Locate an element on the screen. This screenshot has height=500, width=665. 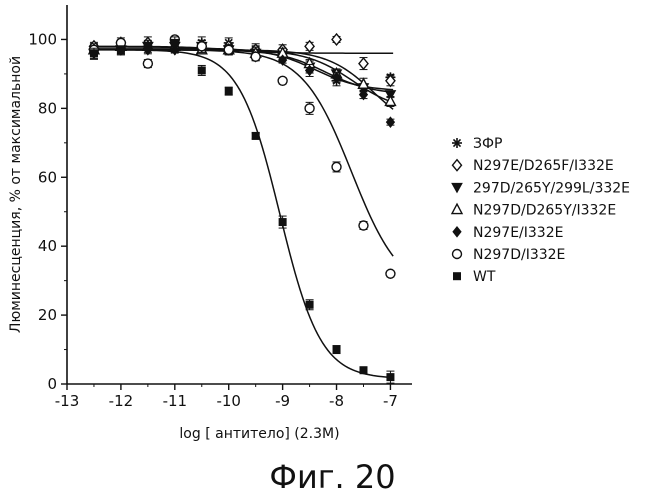
legend-label: 297D/265Y/299L/332E is located at coordinates (551, 188).